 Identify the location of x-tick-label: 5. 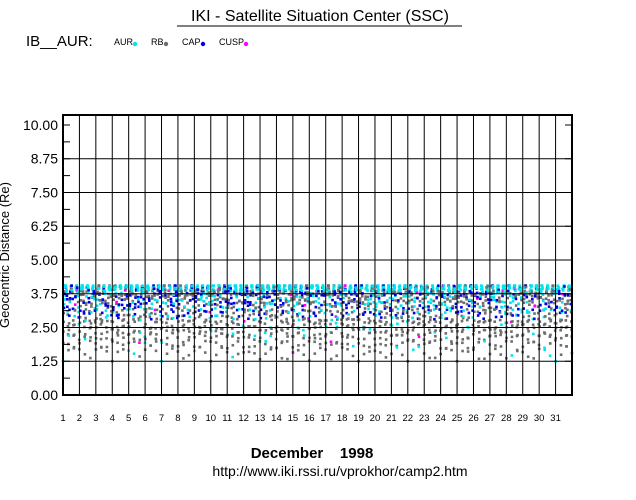
(128, 418).